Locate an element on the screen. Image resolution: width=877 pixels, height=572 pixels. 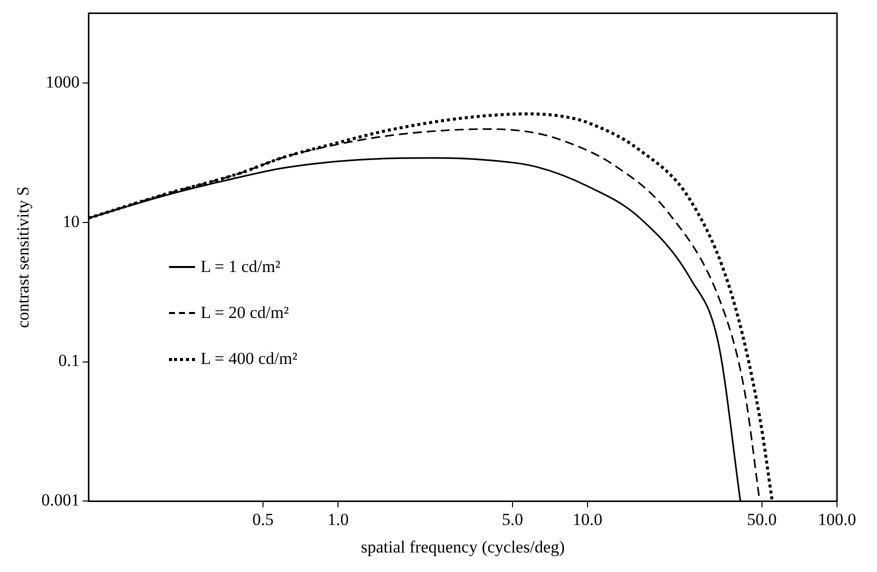
y-tick-label: 10 is located at coordinates (71, 221).